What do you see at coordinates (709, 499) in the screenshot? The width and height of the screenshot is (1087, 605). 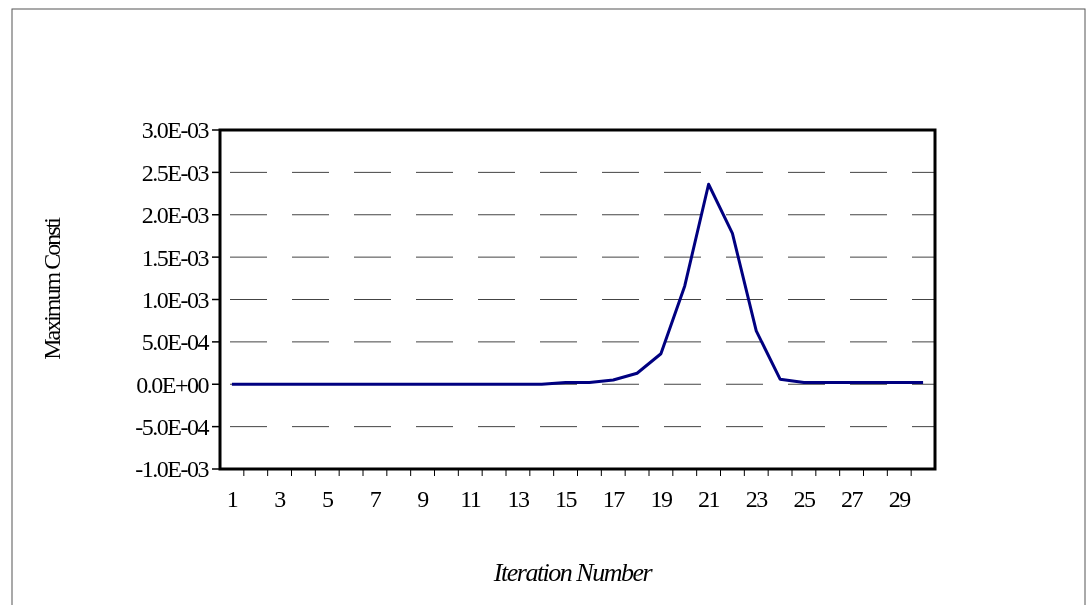 I see `x-tick-label: 21` at bounding box center [709, 499].